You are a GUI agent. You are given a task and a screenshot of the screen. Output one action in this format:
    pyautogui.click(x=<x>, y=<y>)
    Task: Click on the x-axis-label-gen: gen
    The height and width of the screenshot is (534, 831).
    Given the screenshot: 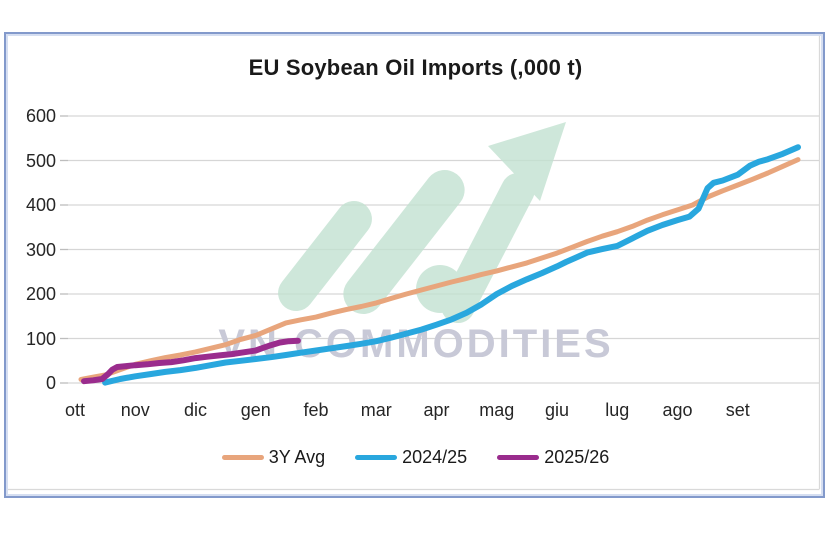 What is the action you would take?
    pyautogui.click(x=255, y=410)
    